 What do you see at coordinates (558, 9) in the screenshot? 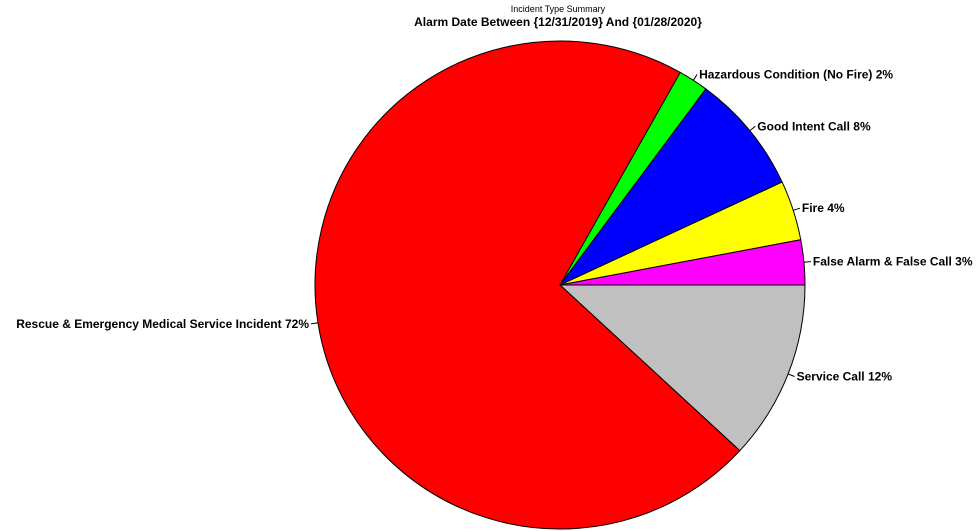
I see `chart-title: Incident Type Summary` at bounding box center [558, 9].